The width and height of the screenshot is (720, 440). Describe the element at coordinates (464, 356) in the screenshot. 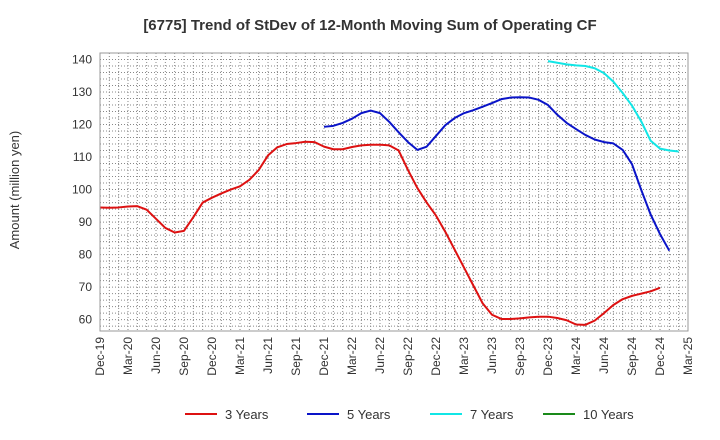

I see `x-tick-label: Mar-23` at that location.